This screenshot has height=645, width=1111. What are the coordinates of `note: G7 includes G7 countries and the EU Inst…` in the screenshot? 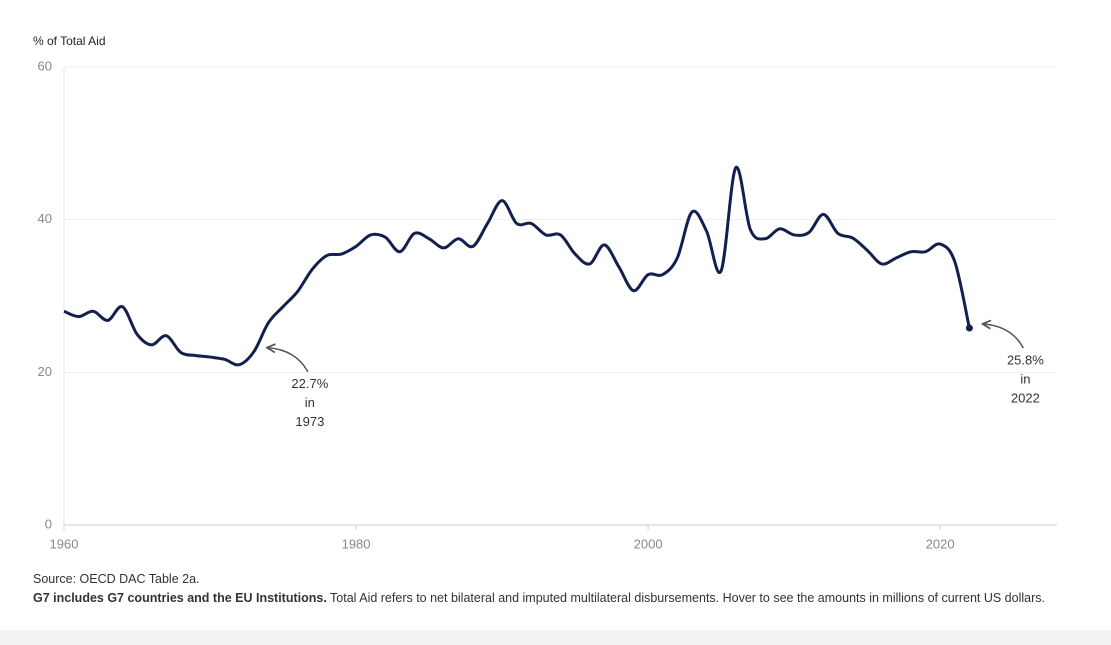 It's located at (558, 598).